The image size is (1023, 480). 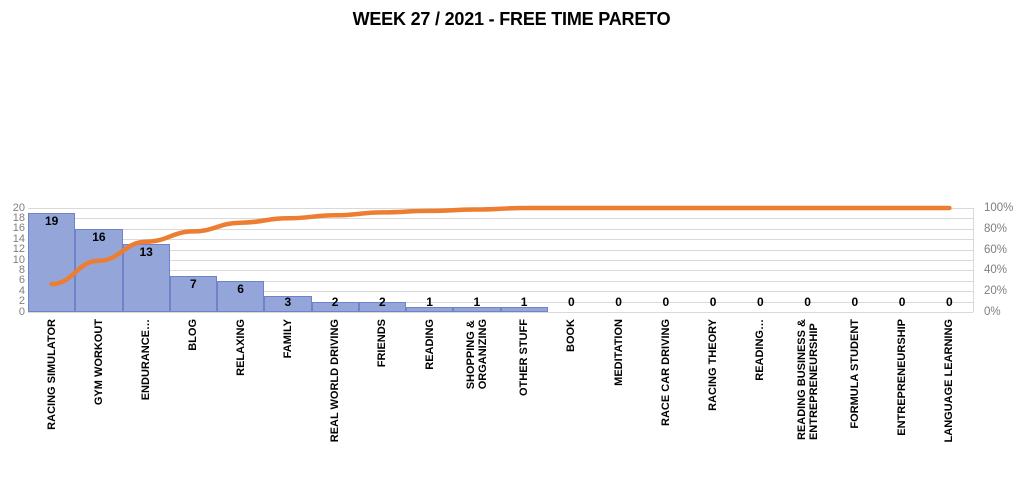 I want to click on y-axis-tick: 6, so click(x=21, y=280).